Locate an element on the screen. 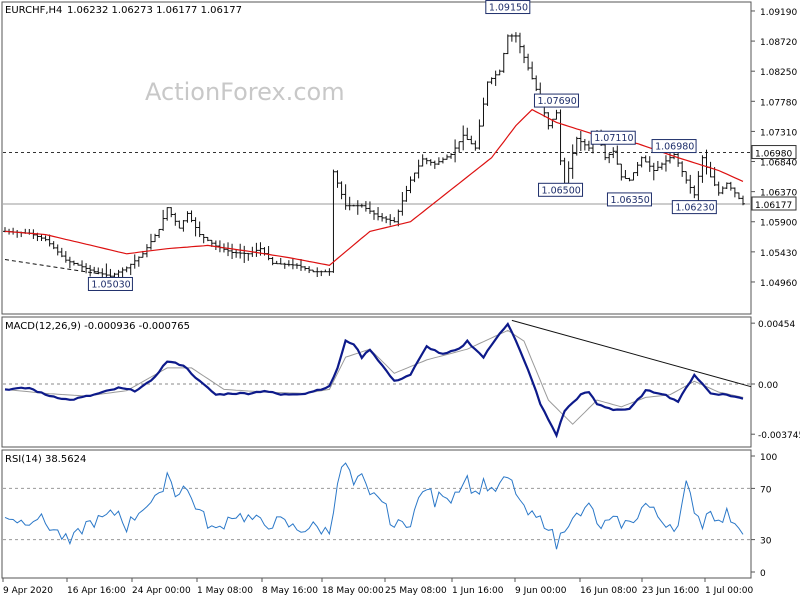  price-tick-label: 1.05430 is located at coordinates (778, 254).